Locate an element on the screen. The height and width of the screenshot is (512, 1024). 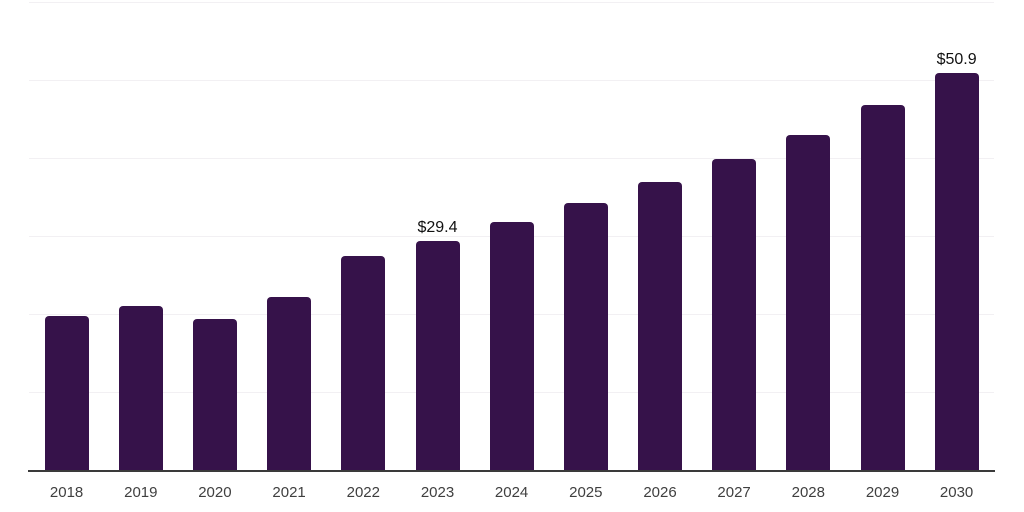
x-tick-label-2022: 2022 is located at coordinates (363, 492).